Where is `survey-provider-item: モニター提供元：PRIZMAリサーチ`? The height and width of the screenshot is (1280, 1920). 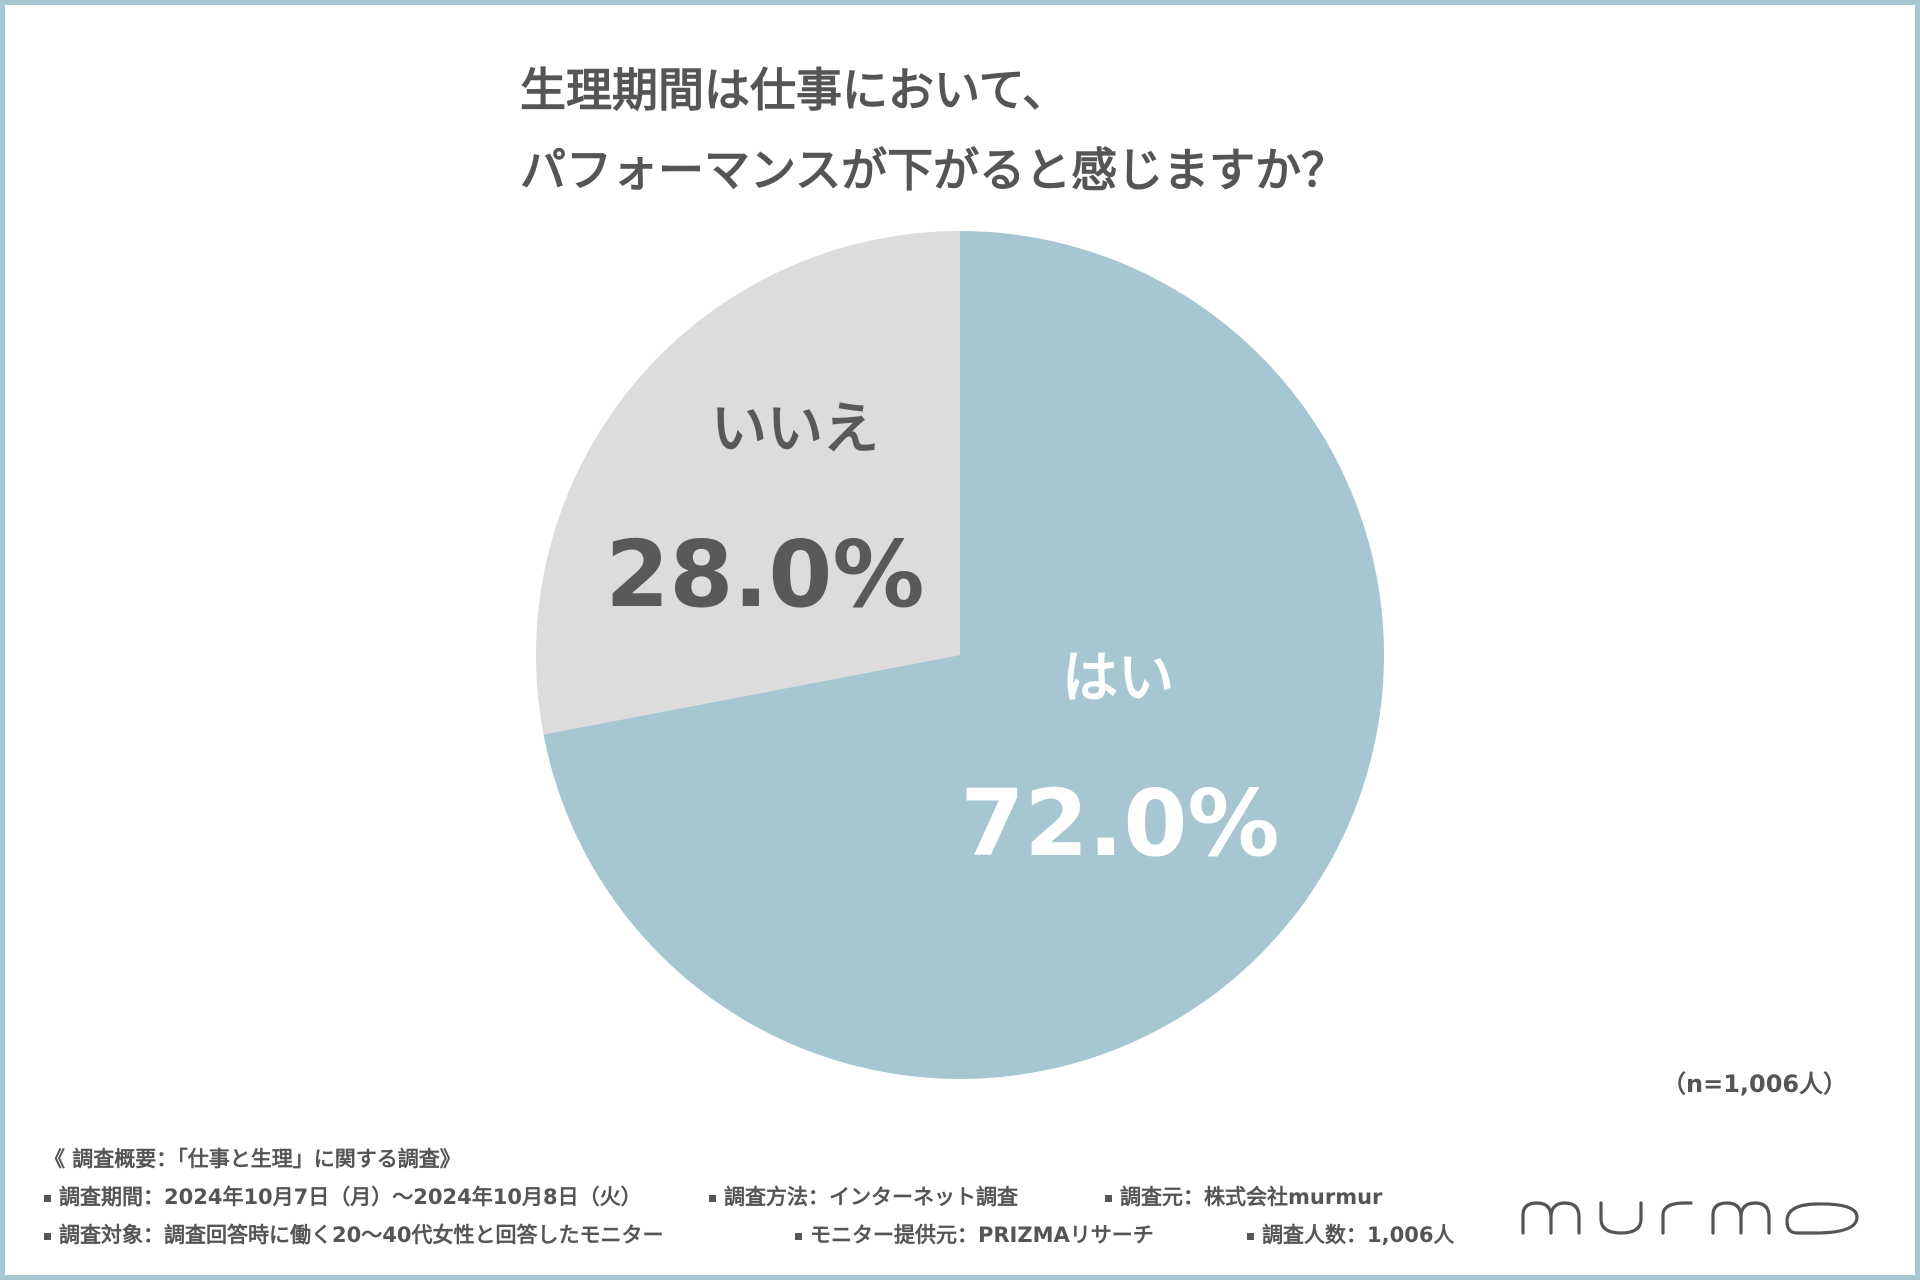 survey-provider-item: モニター提供元：PRIZMAリサーチ is located at coordinates (1021, 1235).